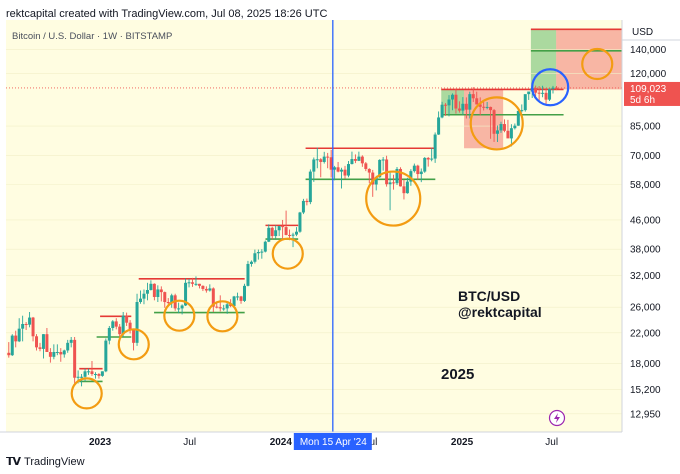  I want to click on price-tick-label: 140,000, so click(648, 50).